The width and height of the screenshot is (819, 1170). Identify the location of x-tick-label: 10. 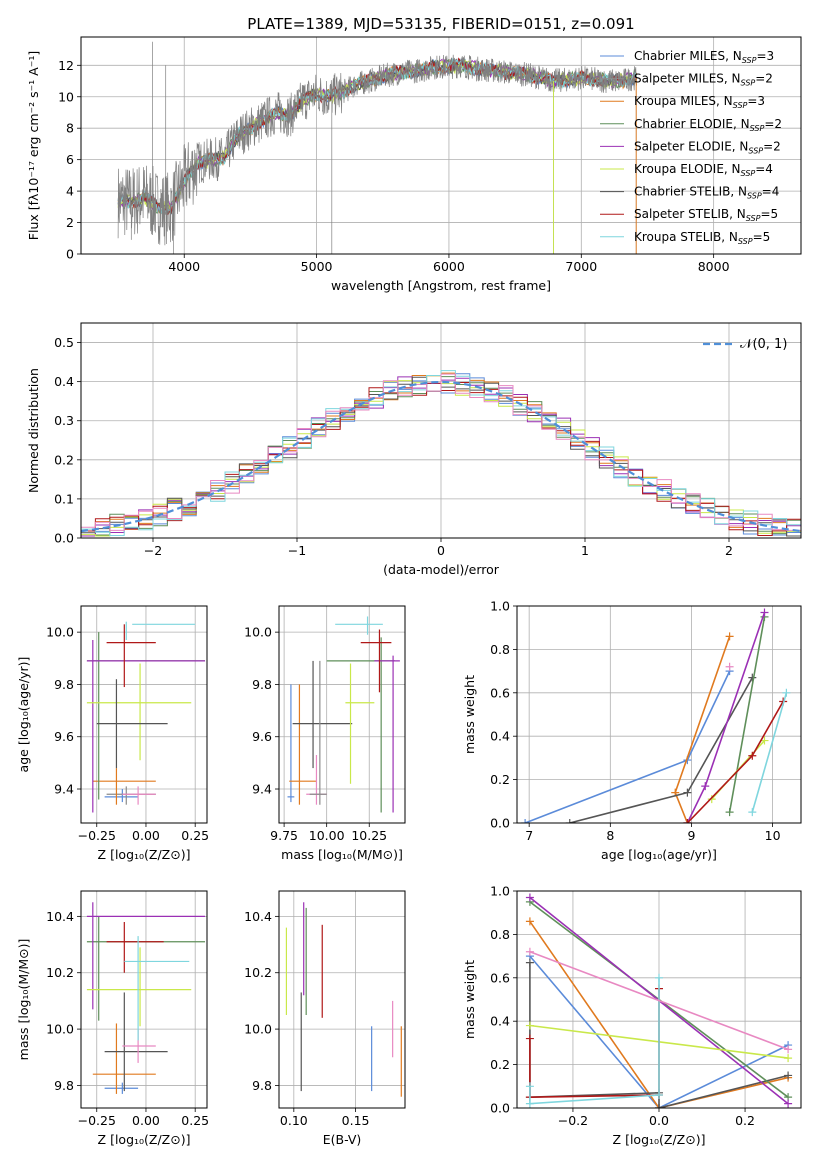
(773, 835).